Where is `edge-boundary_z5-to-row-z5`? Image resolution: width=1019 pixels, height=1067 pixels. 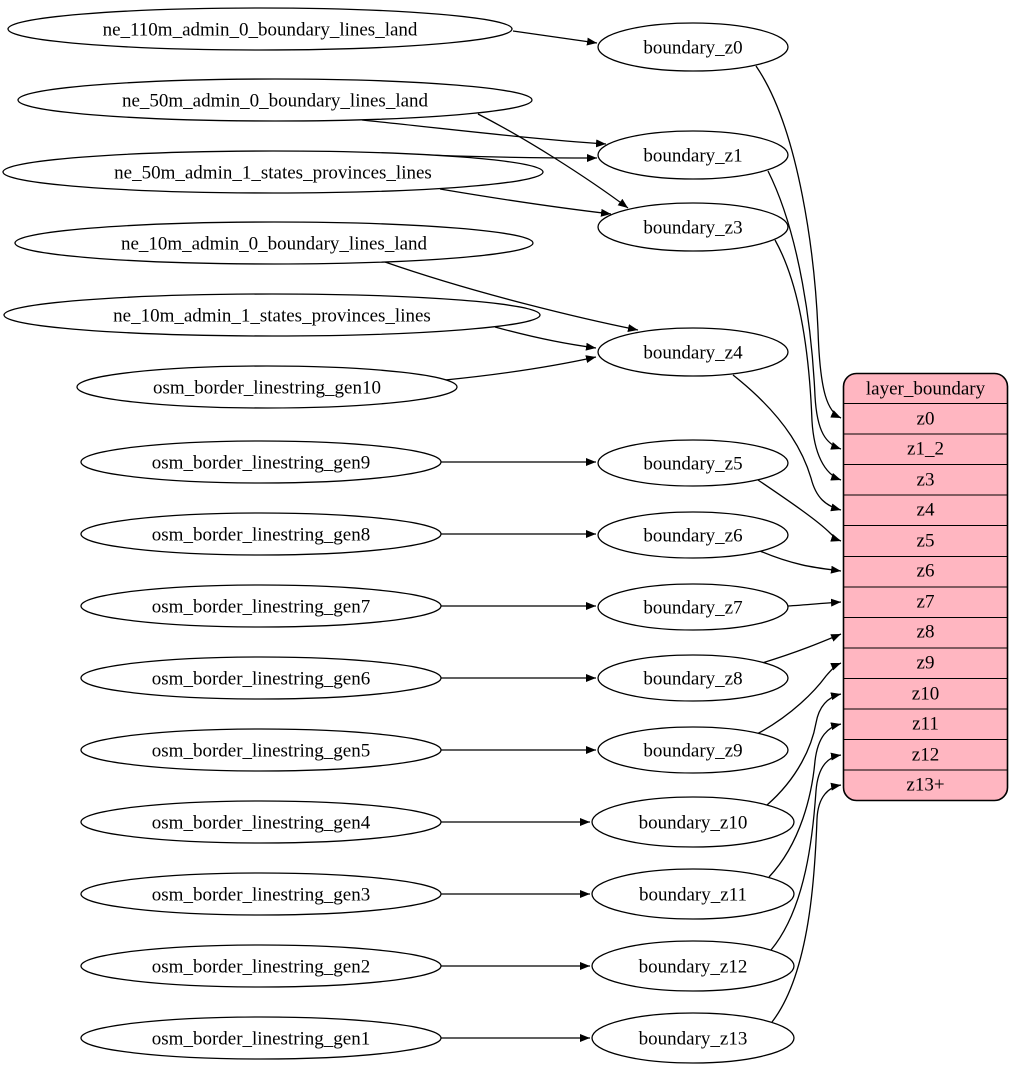 edge-boundary_z5-to-row-z5 is located at coordinates (799, 510).